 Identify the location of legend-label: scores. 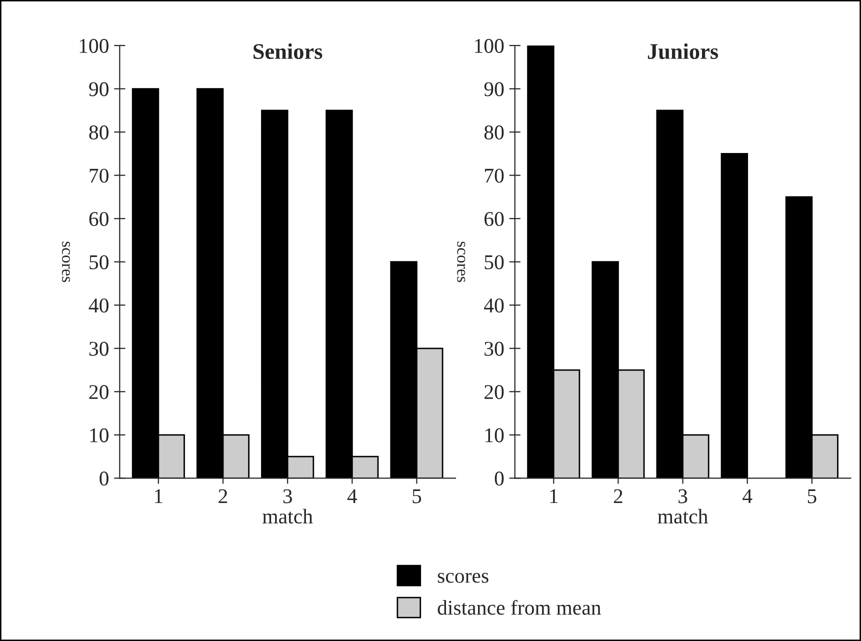
(463, 577).